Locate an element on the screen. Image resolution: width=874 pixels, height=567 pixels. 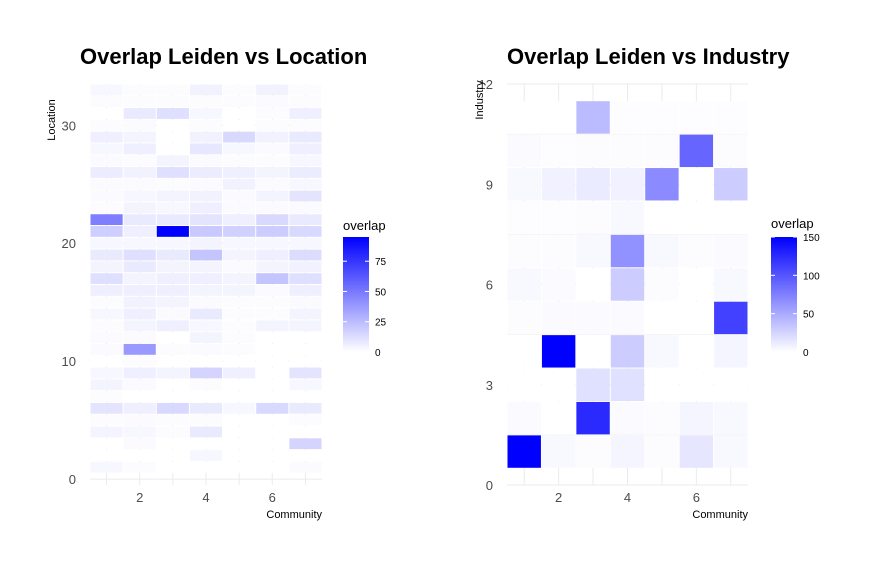
industry-x-tick-label: 4 is located at coordinates (627, 497).